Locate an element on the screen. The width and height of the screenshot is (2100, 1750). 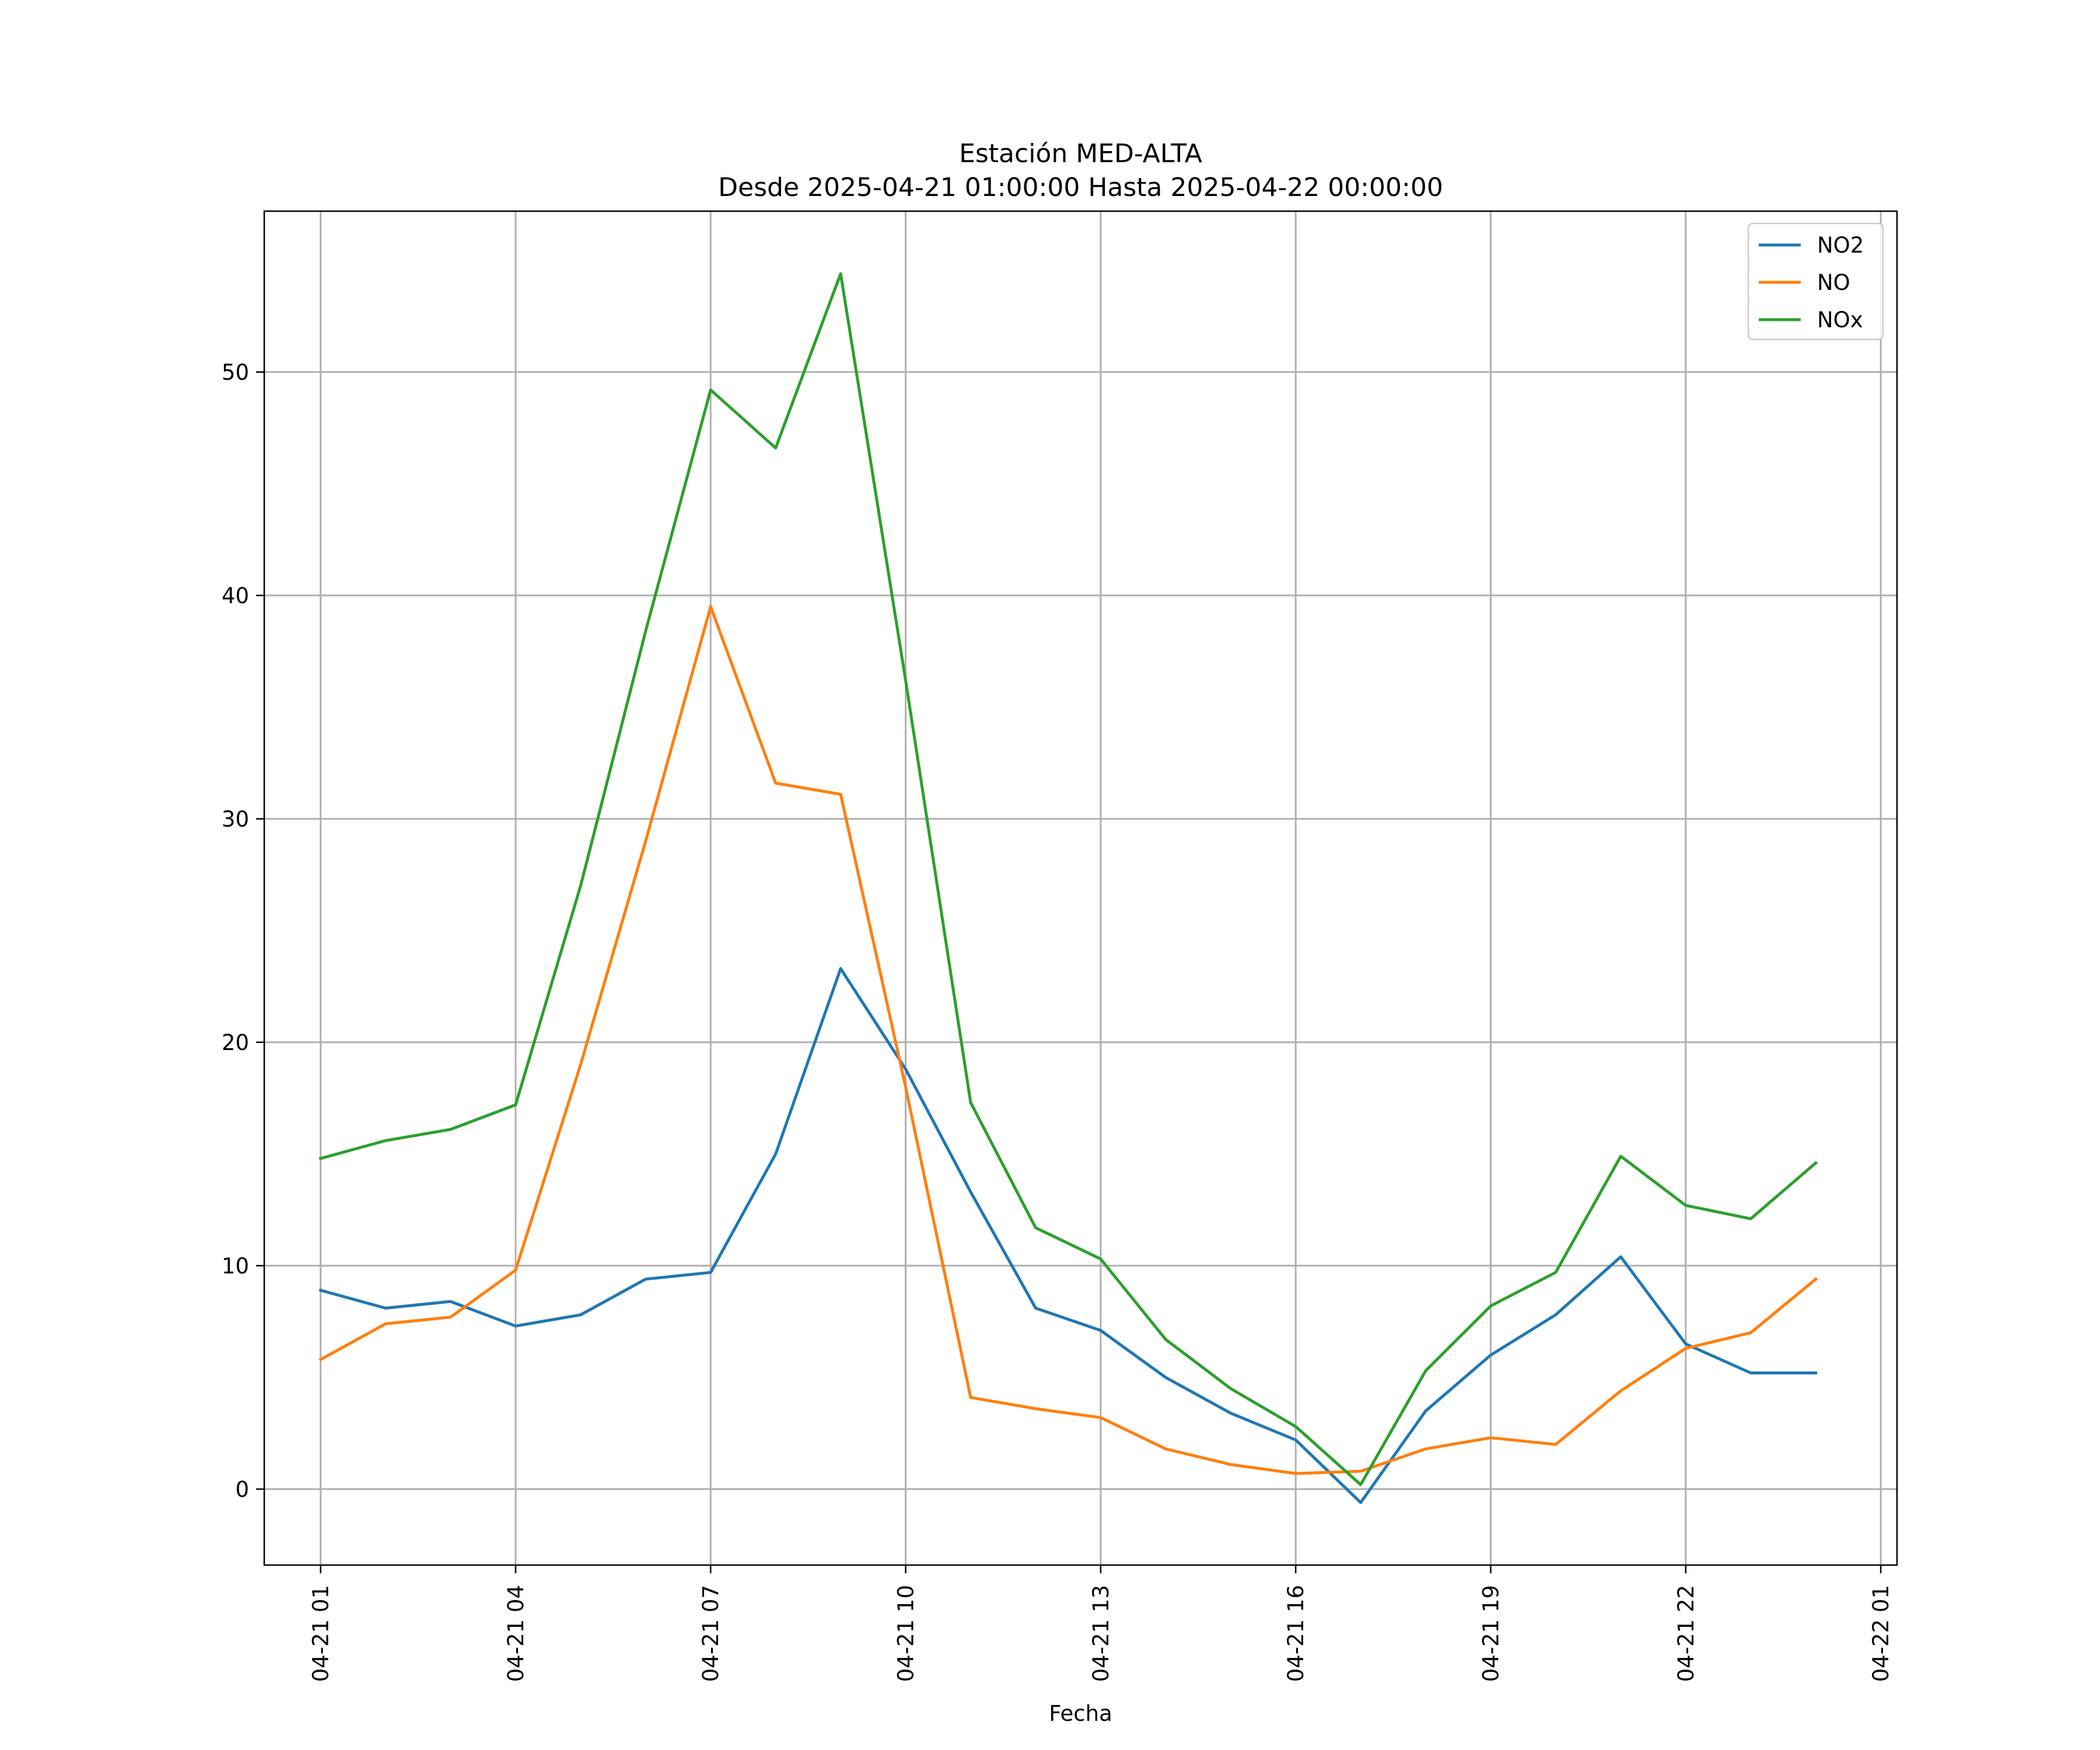
legend-label-no2: NO2 is located at coordinates (1840, 245).